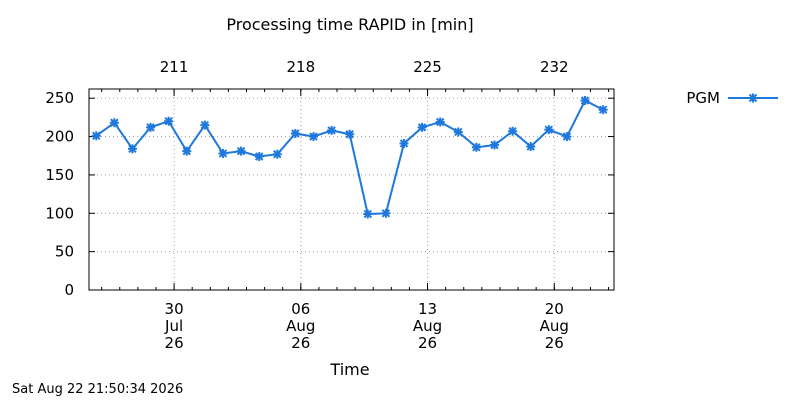 The height and width of the screenshot is (400, 800). I want to click on legend-label: PGM, so click(703, 98).